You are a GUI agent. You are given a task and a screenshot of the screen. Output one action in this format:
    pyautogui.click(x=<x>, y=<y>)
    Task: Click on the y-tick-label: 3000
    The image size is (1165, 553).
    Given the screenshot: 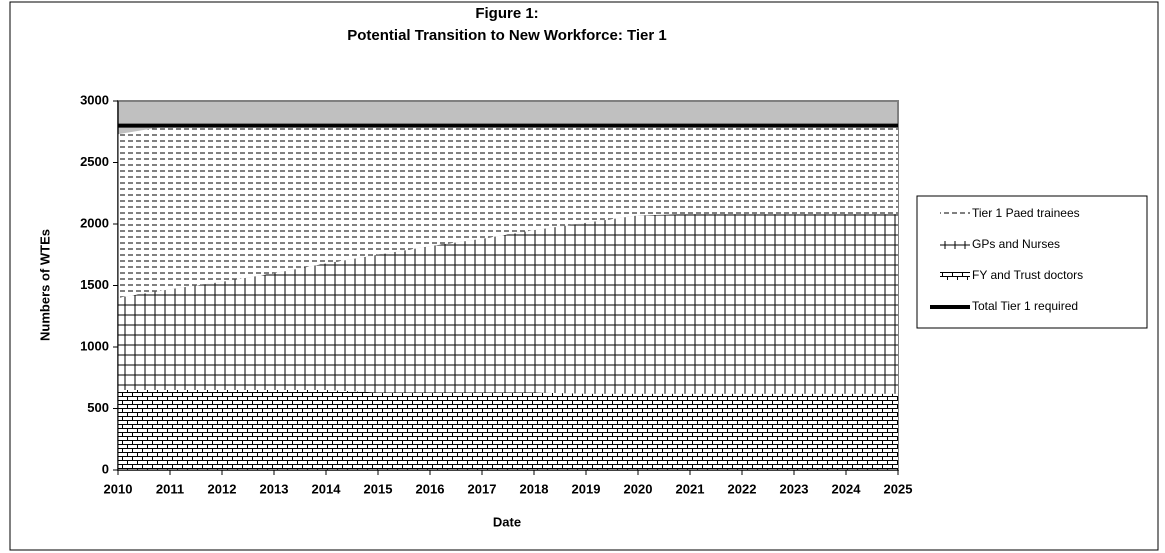 What is the action you would take?
    pyautogui.click(x=94, y=99)
    